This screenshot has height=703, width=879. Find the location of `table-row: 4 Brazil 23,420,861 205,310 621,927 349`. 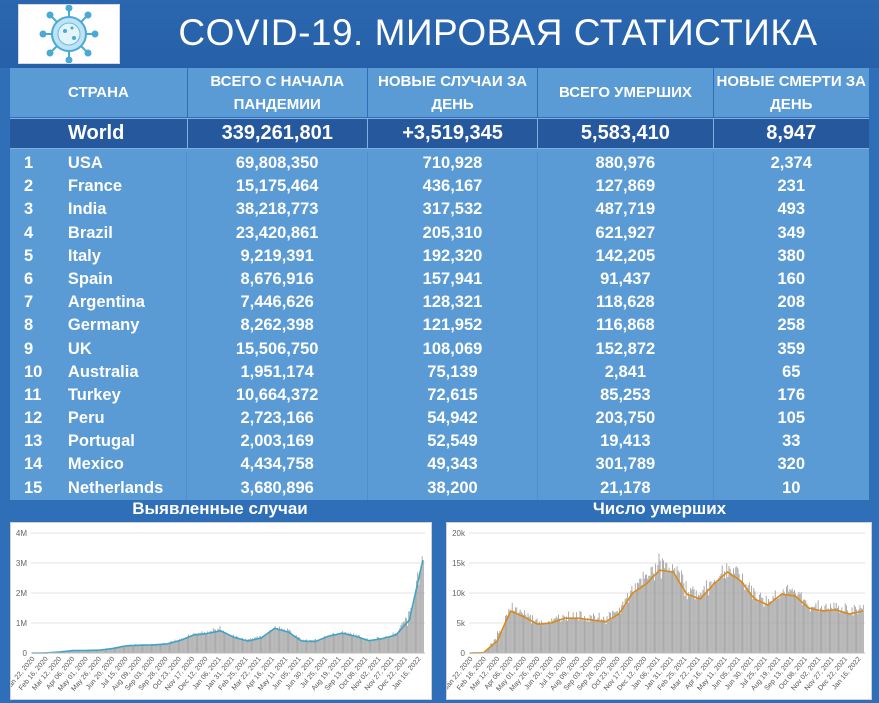

table-row: 4 Brazil 23,420,861 205,310 621,927 349 is located at coordinates (439, 233).